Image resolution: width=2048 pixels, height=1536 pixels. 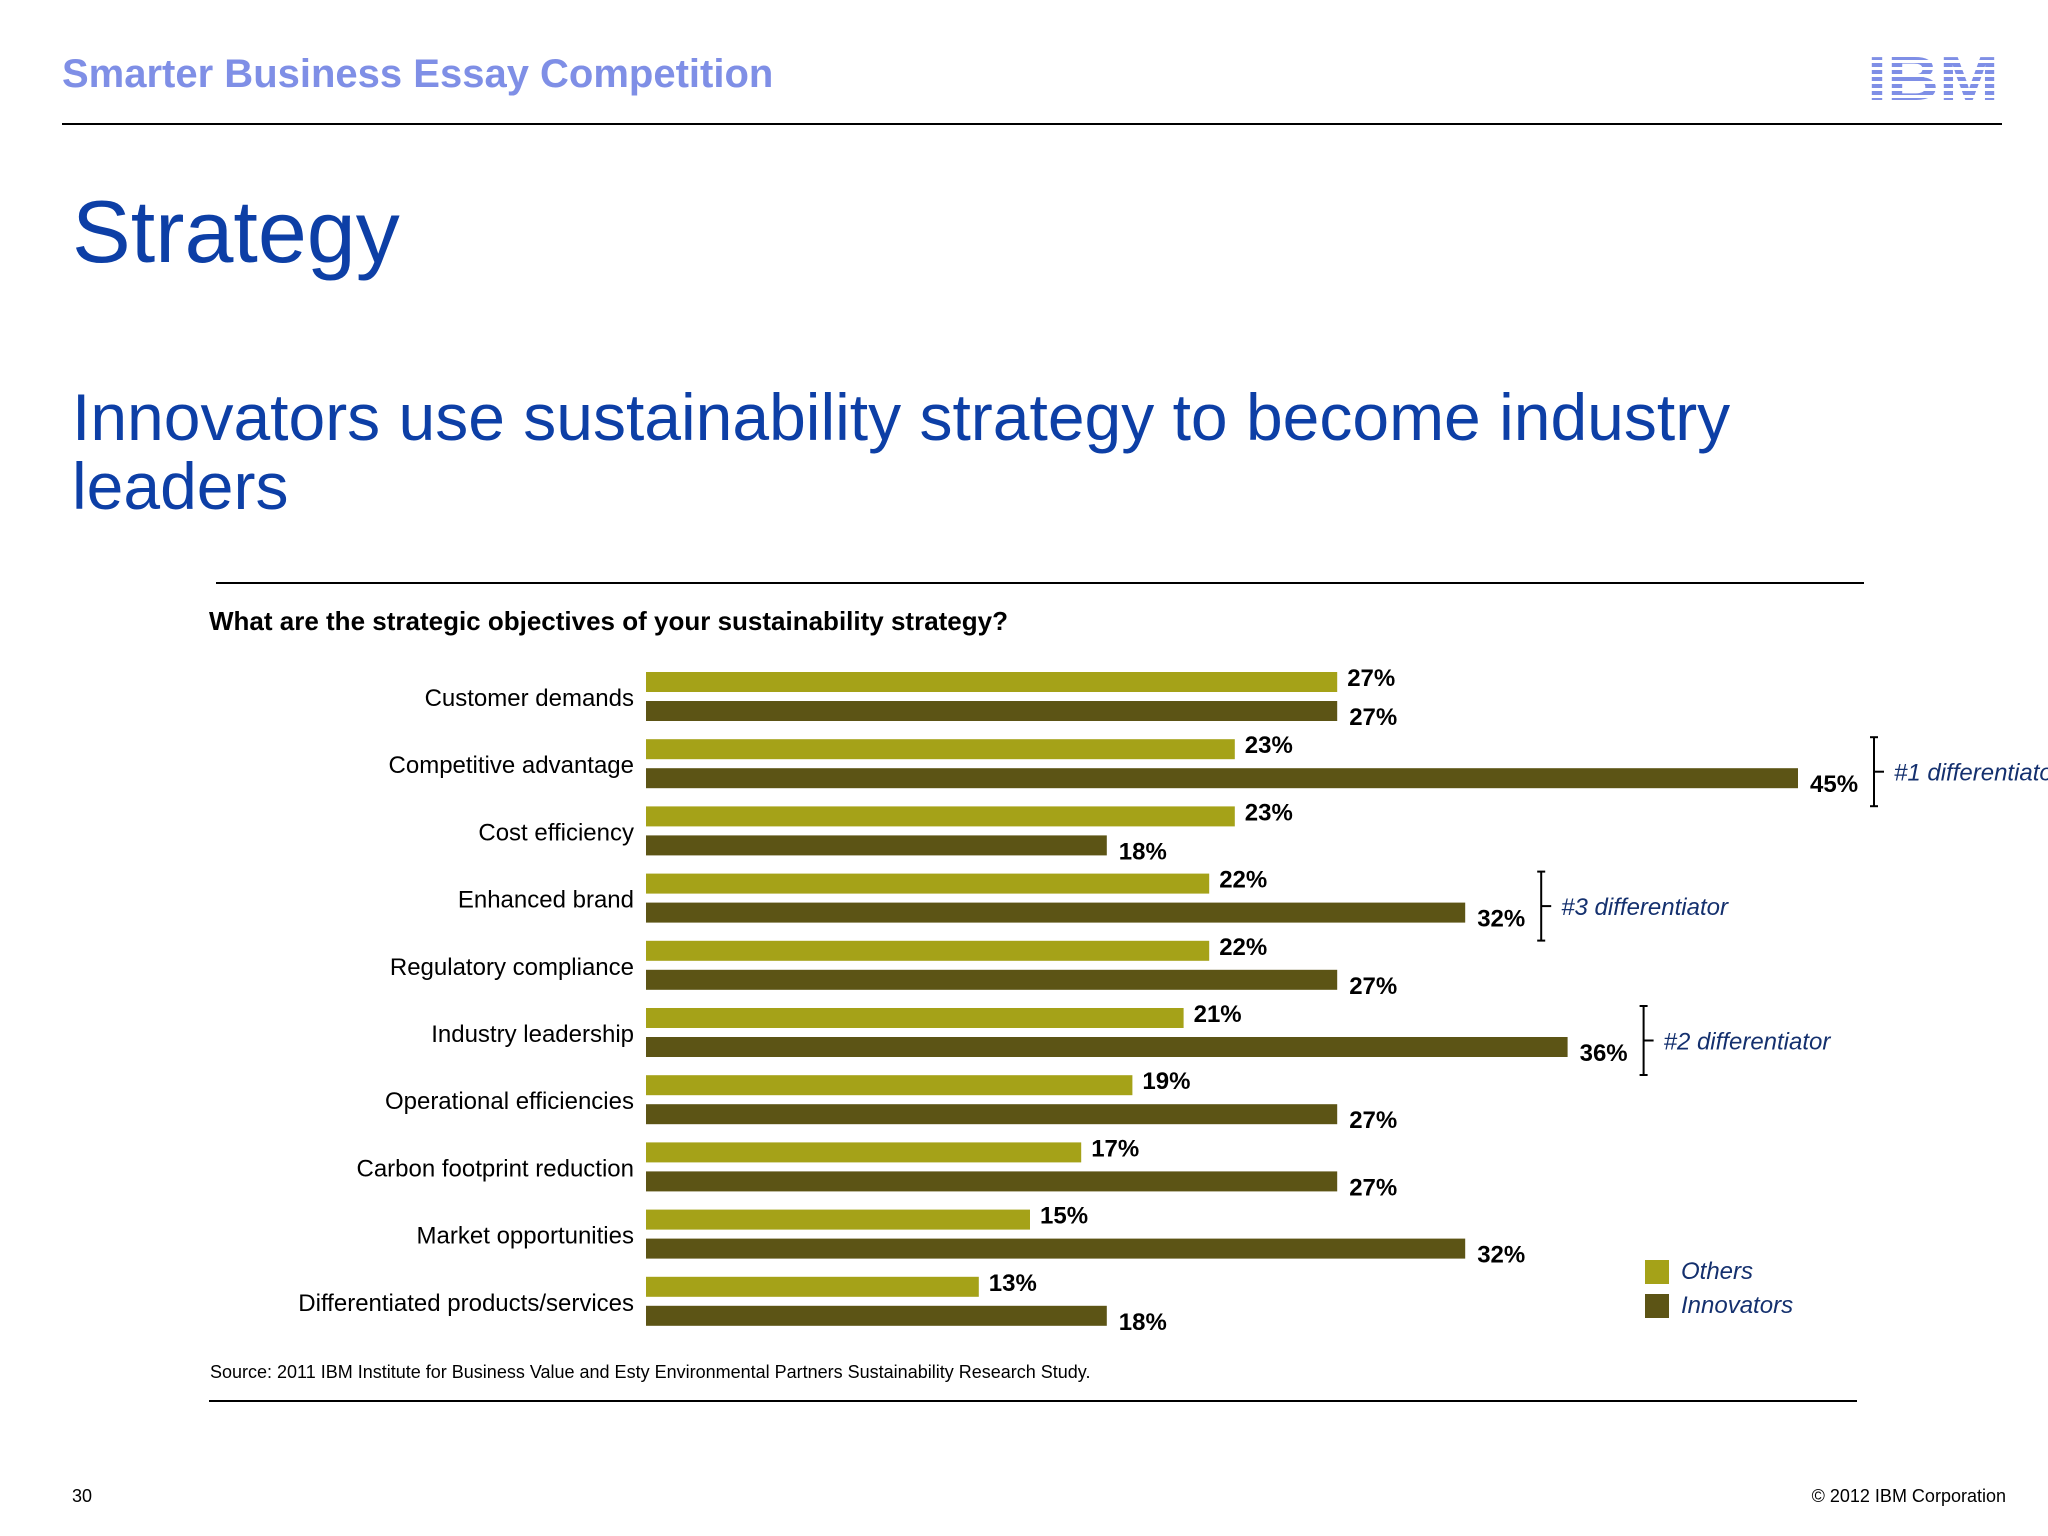 I want to click on category-label: Enhanced brand, so click(x=546, y=900).